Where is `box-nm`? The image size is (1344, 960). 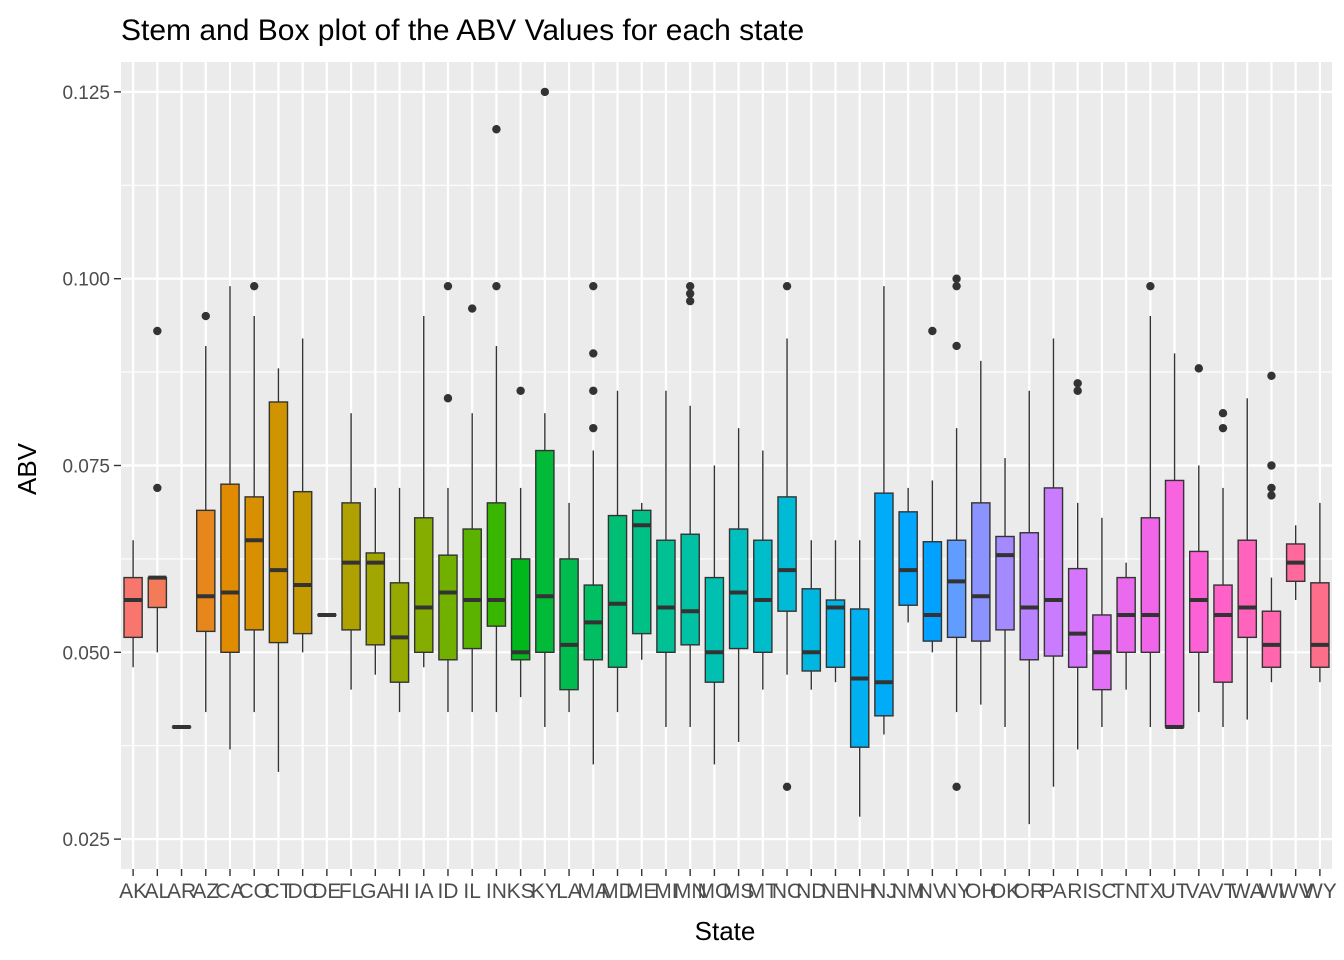 box-nm is located at coordinates (908, 555).